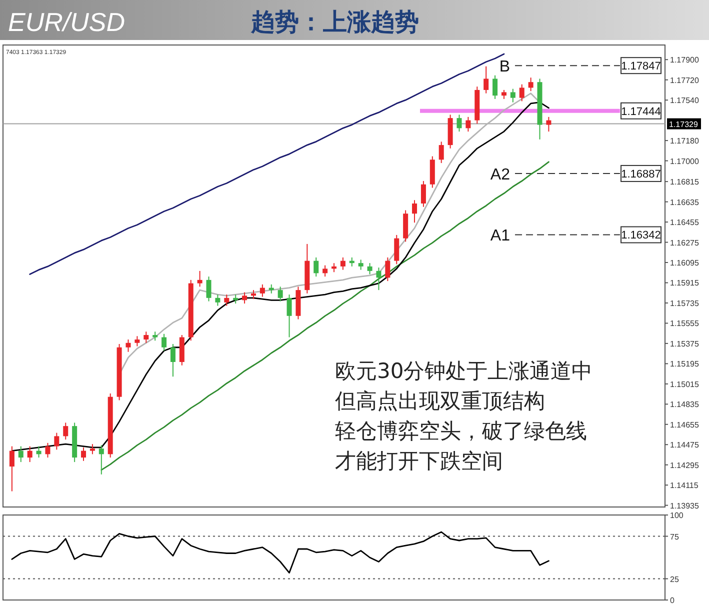  Describe the element at coordinates (685, 323) in the screenshot. I see `y-tick-label: 1.15555` at that location.